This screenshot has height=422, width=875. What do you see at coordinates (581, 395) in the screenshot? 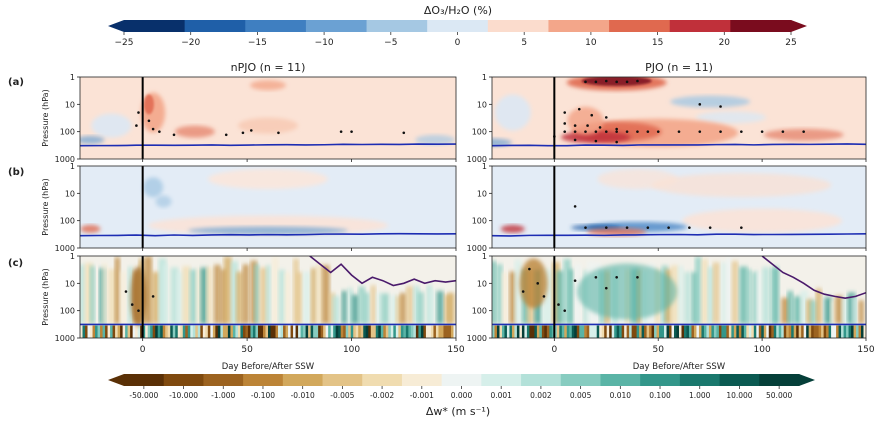
I see `colorbar-tick-label: 0.005` at bounding box center [581, 395].